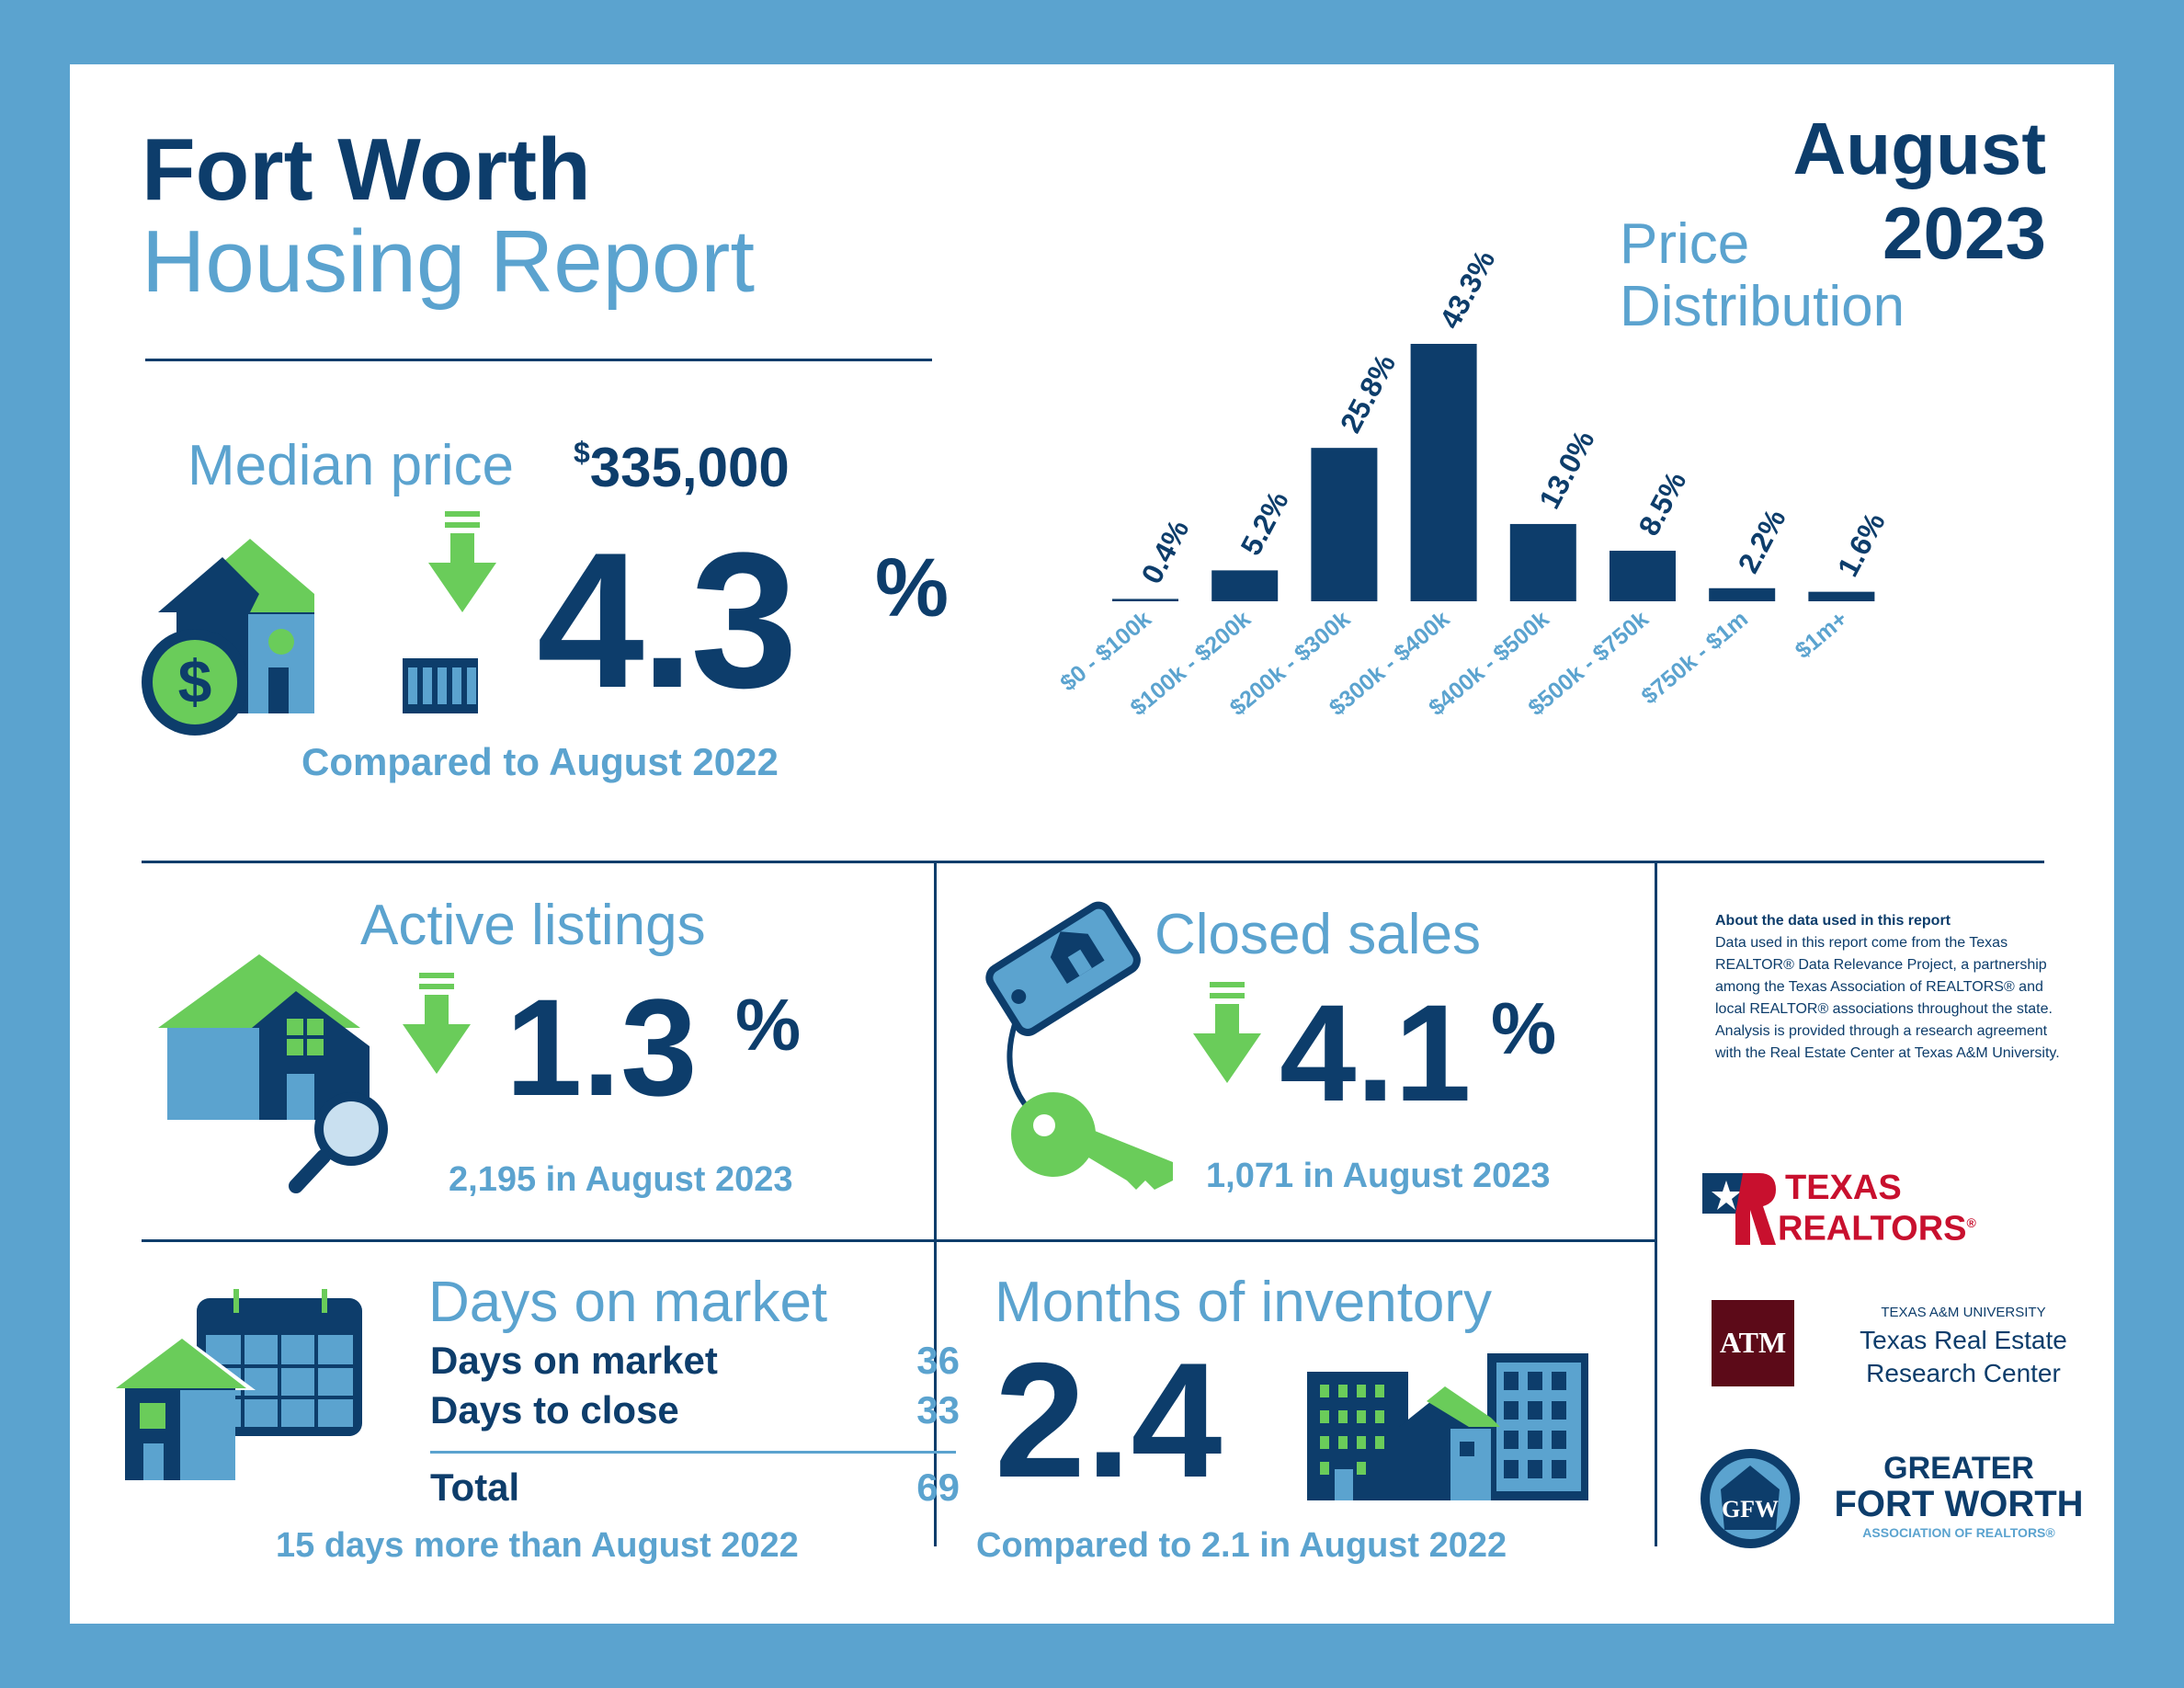 The image size is (2184, 1688). Describe the element at coordinates (449, 261) in the screenshot. I see `title-report: Housing Report` at that location.